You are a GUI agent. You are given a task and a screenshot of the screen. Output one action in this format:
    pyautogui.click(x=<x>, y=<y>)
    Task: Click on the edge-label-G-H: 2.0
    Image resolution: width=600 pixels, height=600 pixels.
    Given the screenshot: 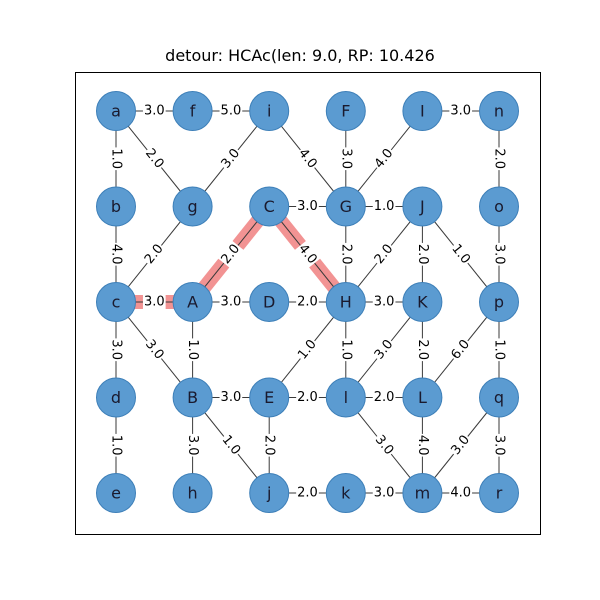 What is the action you would take?
    pyautogui.click(x=346, y=254)
    